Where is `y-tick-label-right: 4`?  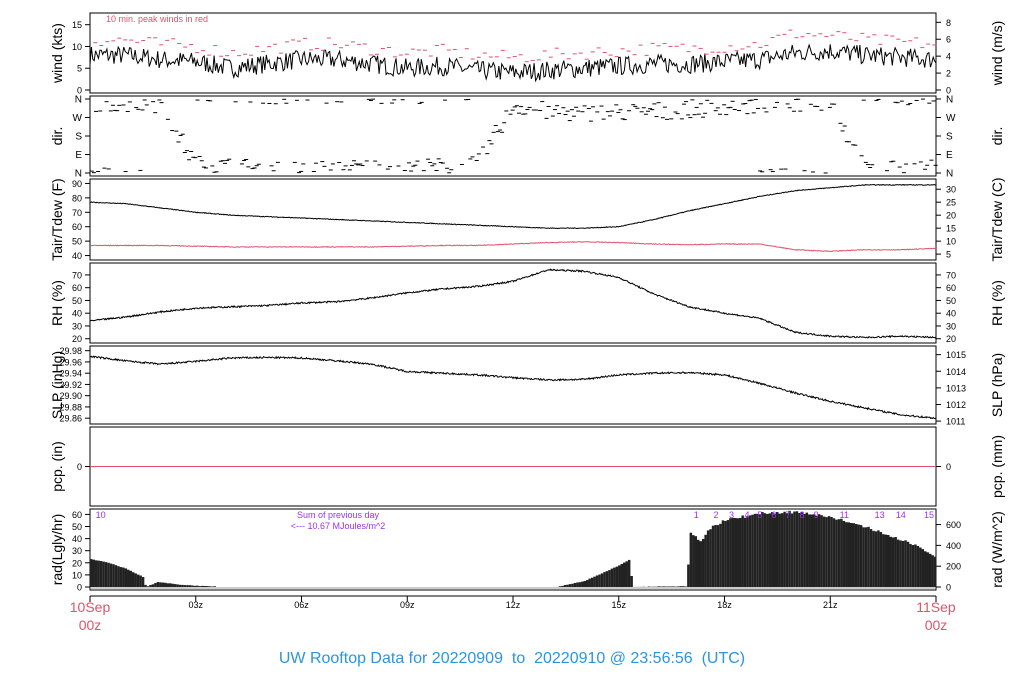 y-tick-label-right: 4 is located at coordinates (948, 57).